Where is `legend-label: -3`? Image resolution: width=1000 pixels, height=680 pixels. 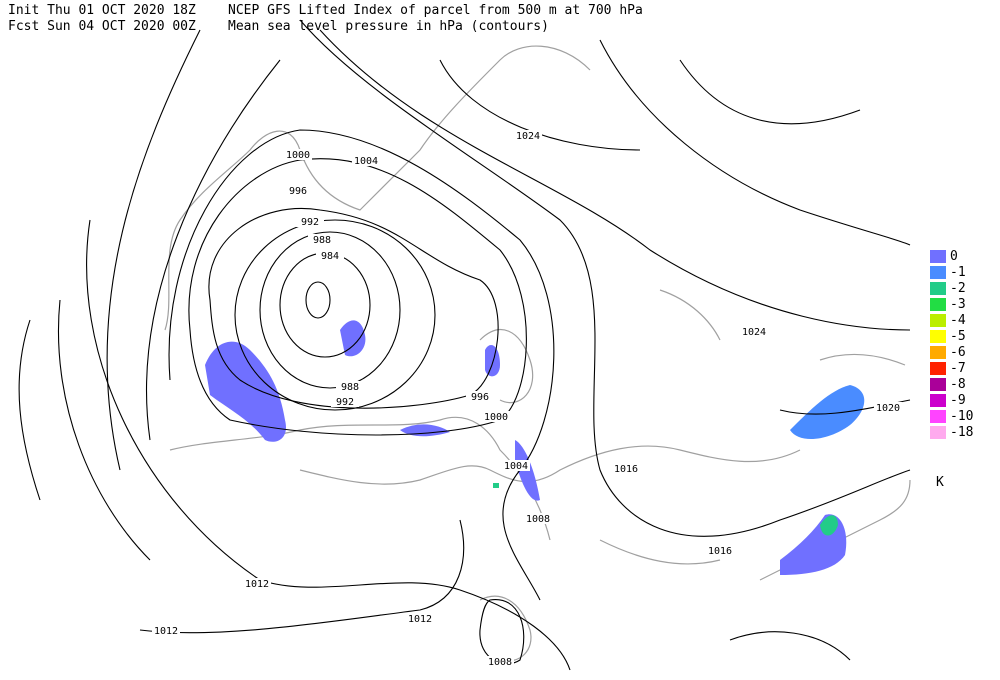
legend-label: -3 is located at coordinates (958, 304).